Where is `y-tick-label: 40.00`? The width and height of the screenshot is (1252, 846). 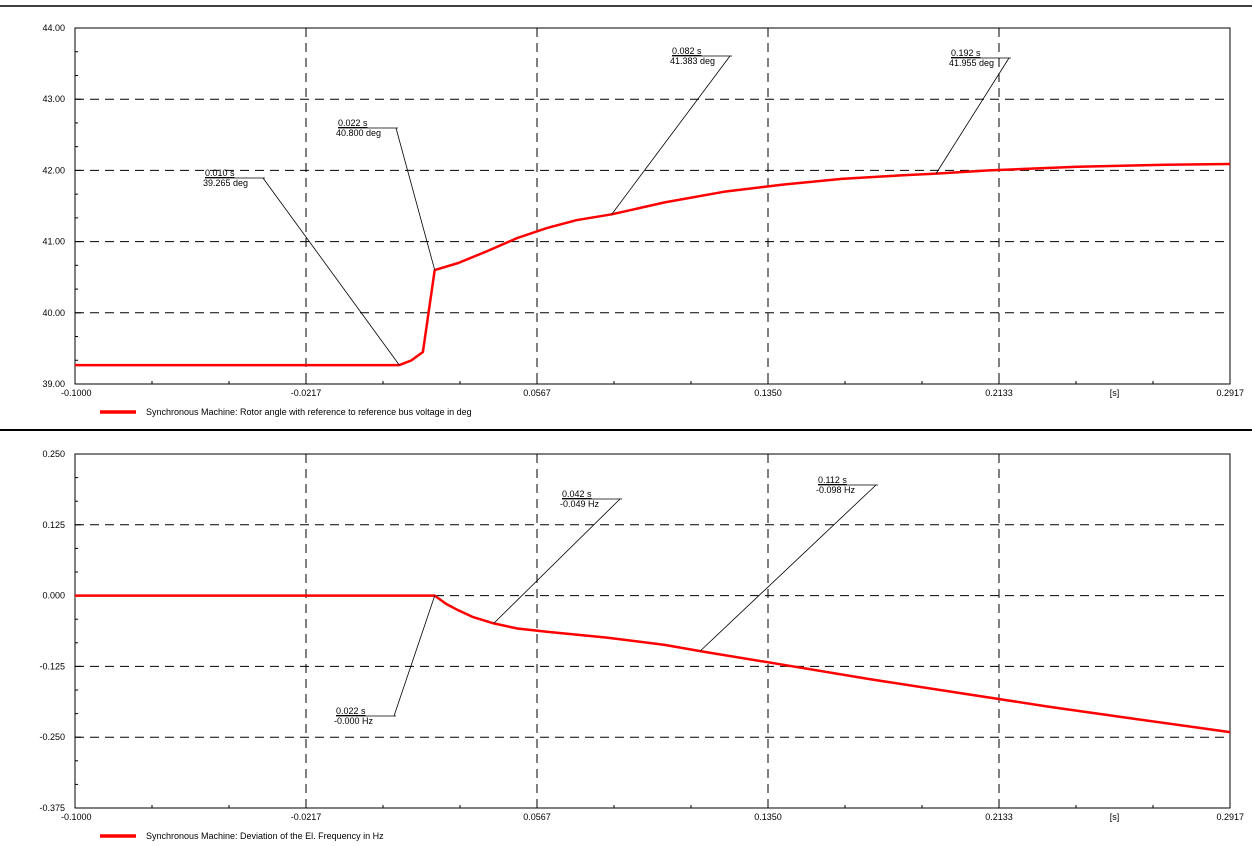
y-tick-label: 40.00 is located at coordinates (53, 313).